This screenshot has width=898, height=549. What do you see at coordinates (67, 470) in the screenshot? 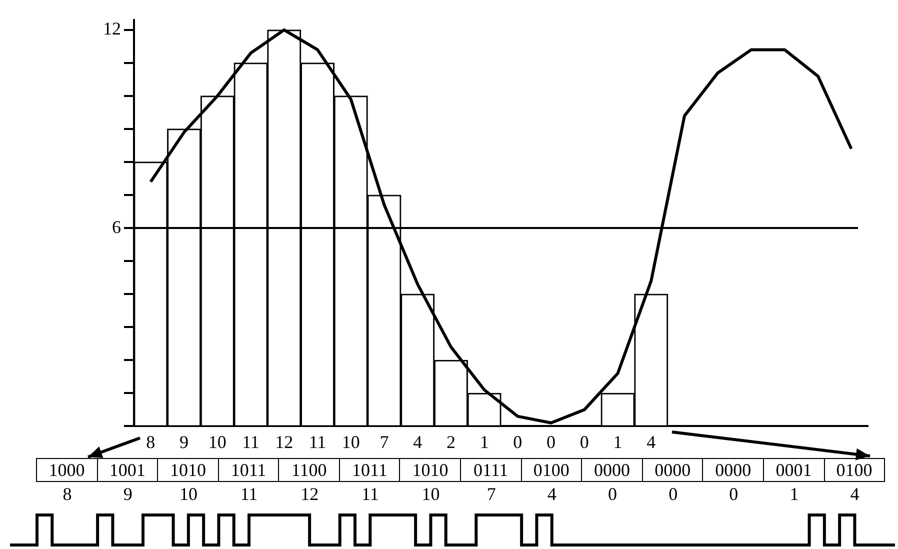
I see `text: 1000` at bounding box center [67, 470].